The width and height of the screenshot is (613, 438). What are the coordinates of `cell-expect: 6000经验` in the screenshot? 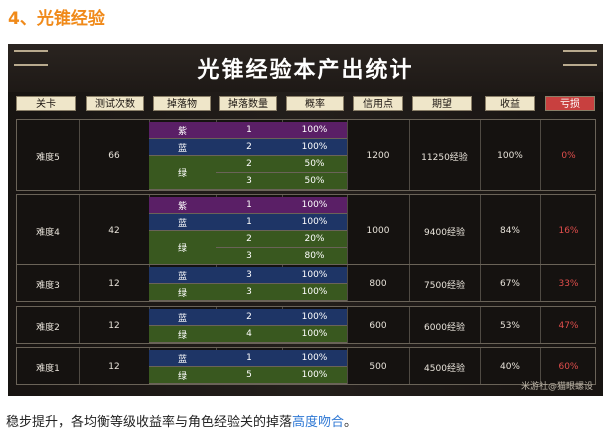 It's located at (444, 327).